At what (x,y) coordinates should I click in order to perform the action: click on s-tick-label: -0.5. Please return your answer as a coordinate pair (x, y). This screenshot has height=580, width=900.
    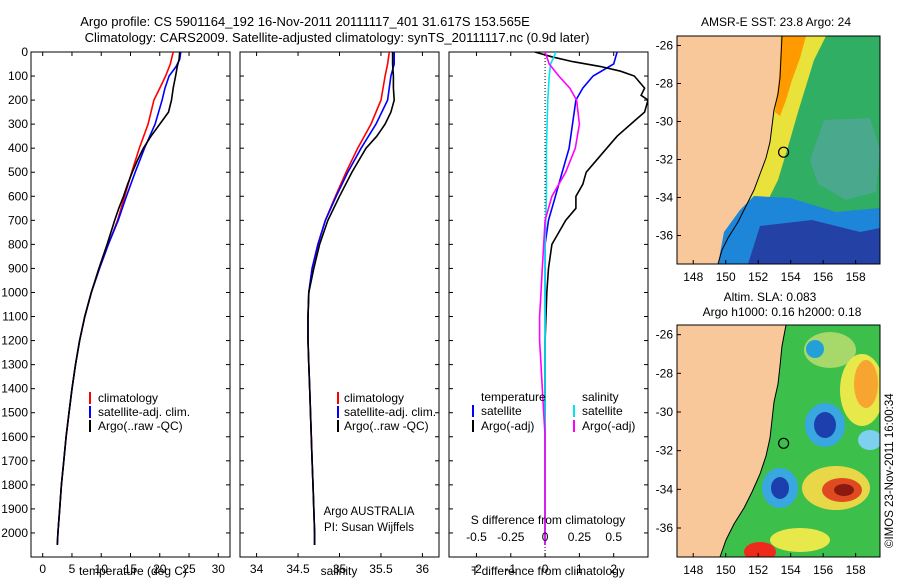
    Looking at the image, I should click on (476, 537).